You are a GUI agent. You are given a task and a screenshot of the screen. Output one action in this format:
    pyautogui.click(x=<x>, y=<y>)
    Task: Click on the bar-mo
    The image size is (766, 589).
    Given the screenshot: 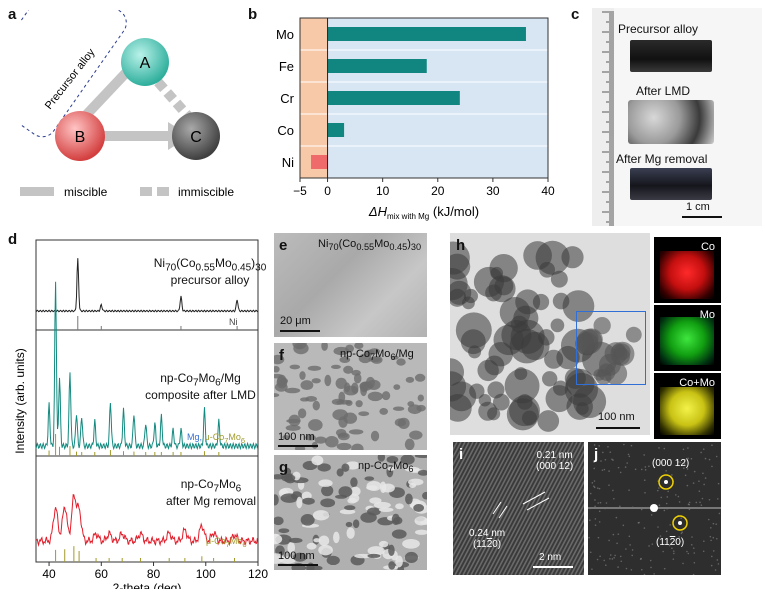 What is the action you would take?
    pyautogui.click(x=426, y=34)
    